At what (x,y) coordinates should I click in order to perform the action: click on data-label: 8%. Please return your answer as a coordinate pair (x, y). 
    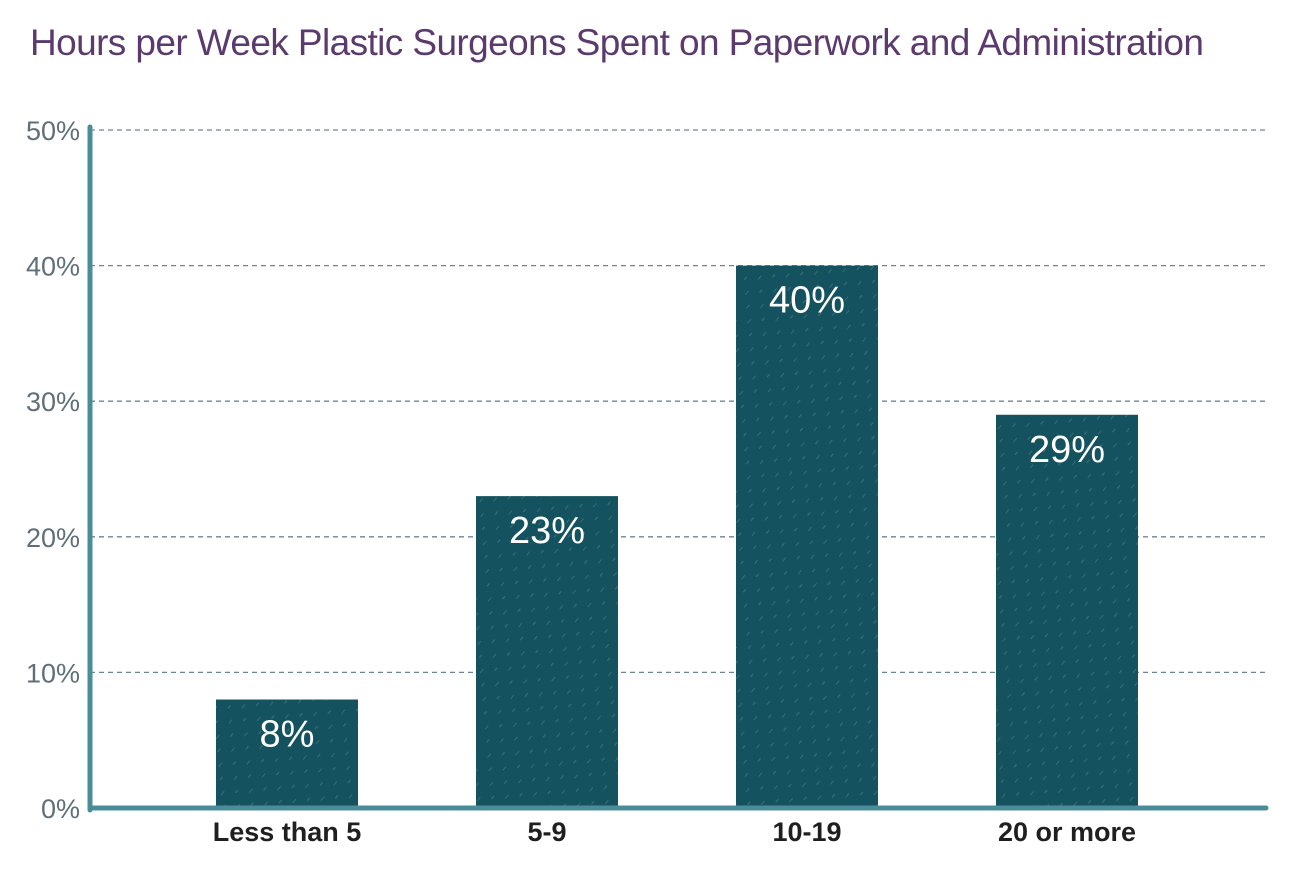
    Looking at the image, I should click on (287, 735).